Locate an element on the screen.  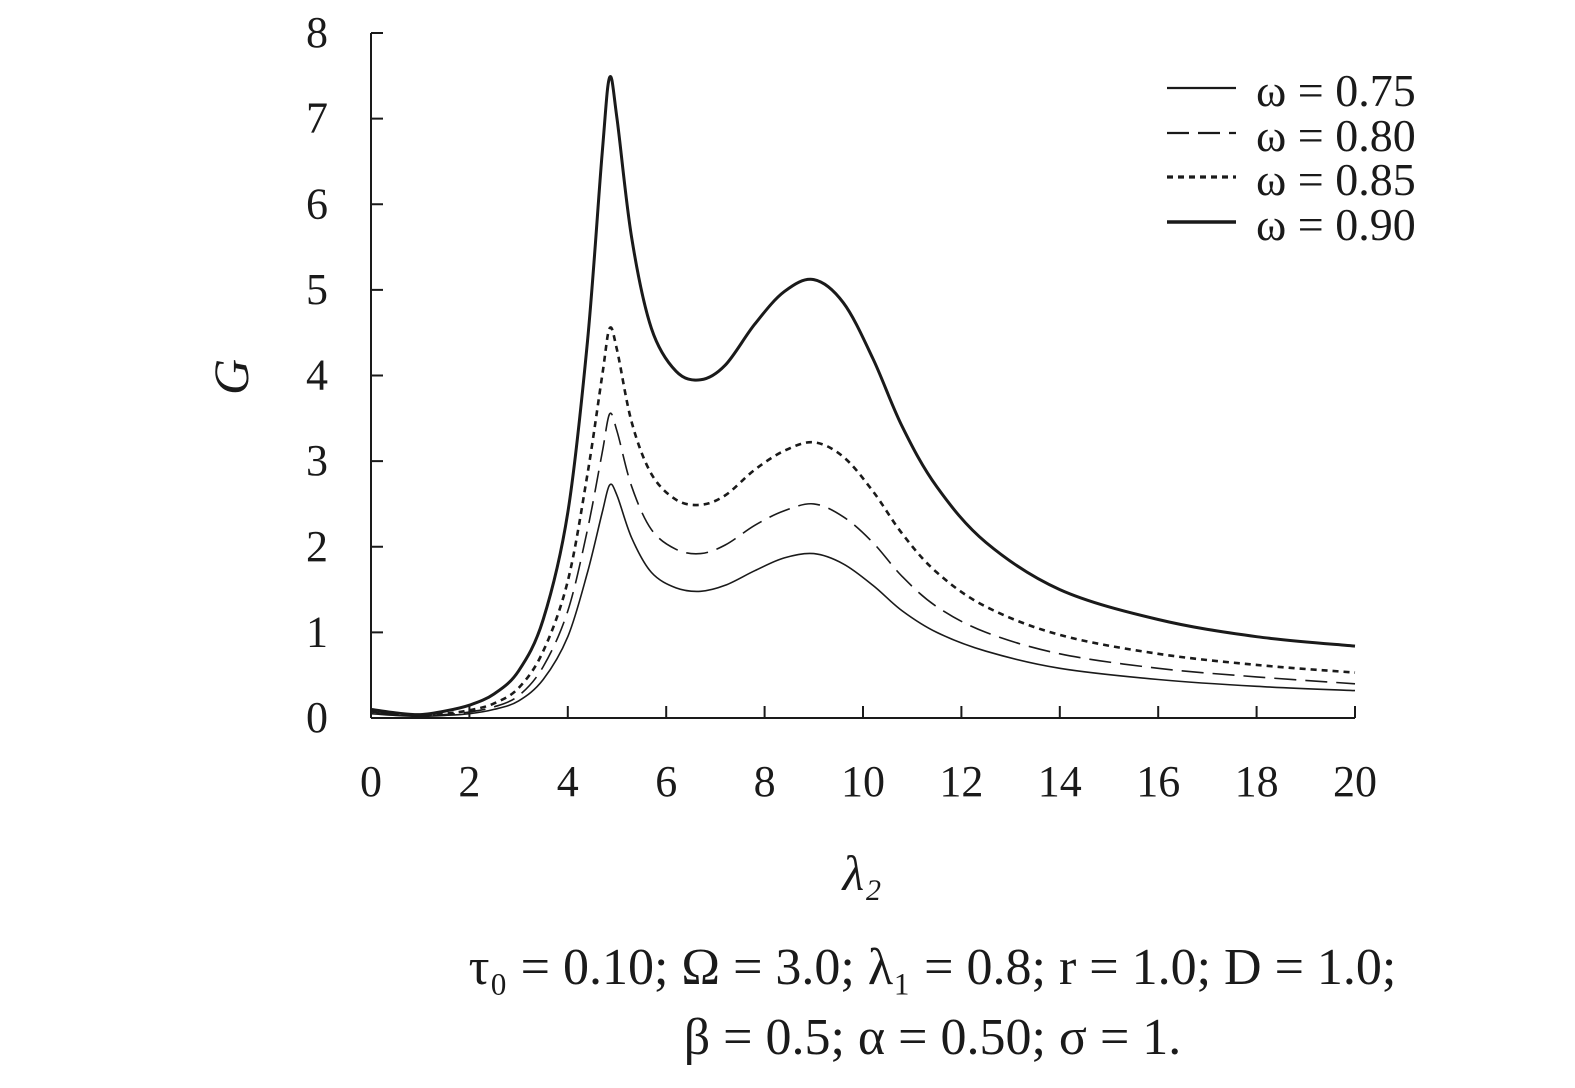
y-tick-label: 1 is located at coordinates (317, 631).